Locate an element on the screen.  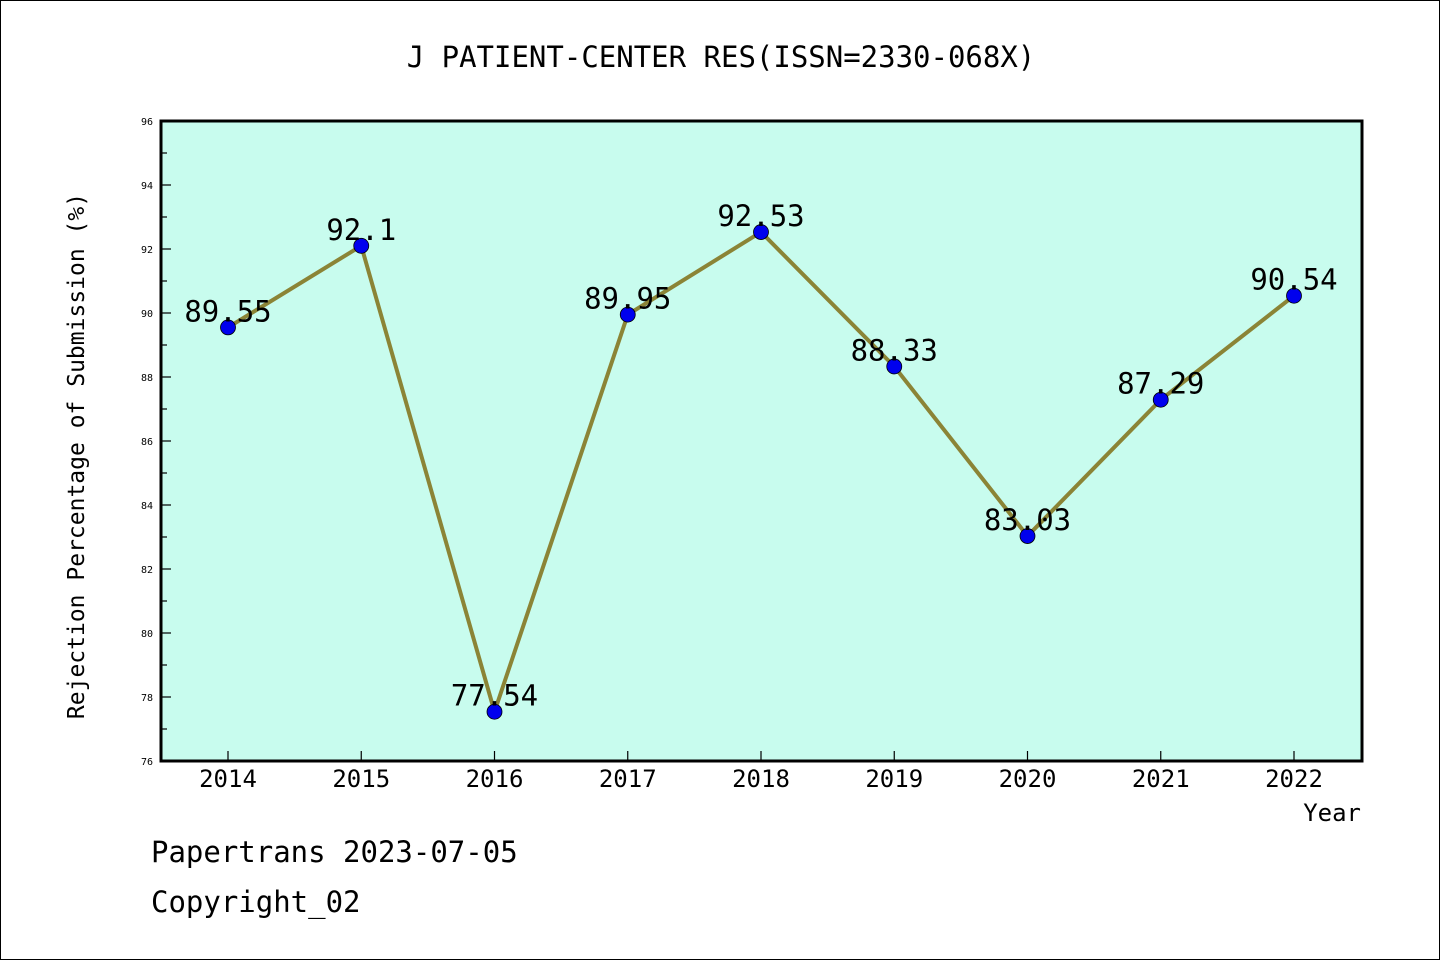
x-axis-title: Year is located at coordinates (1332, 813).